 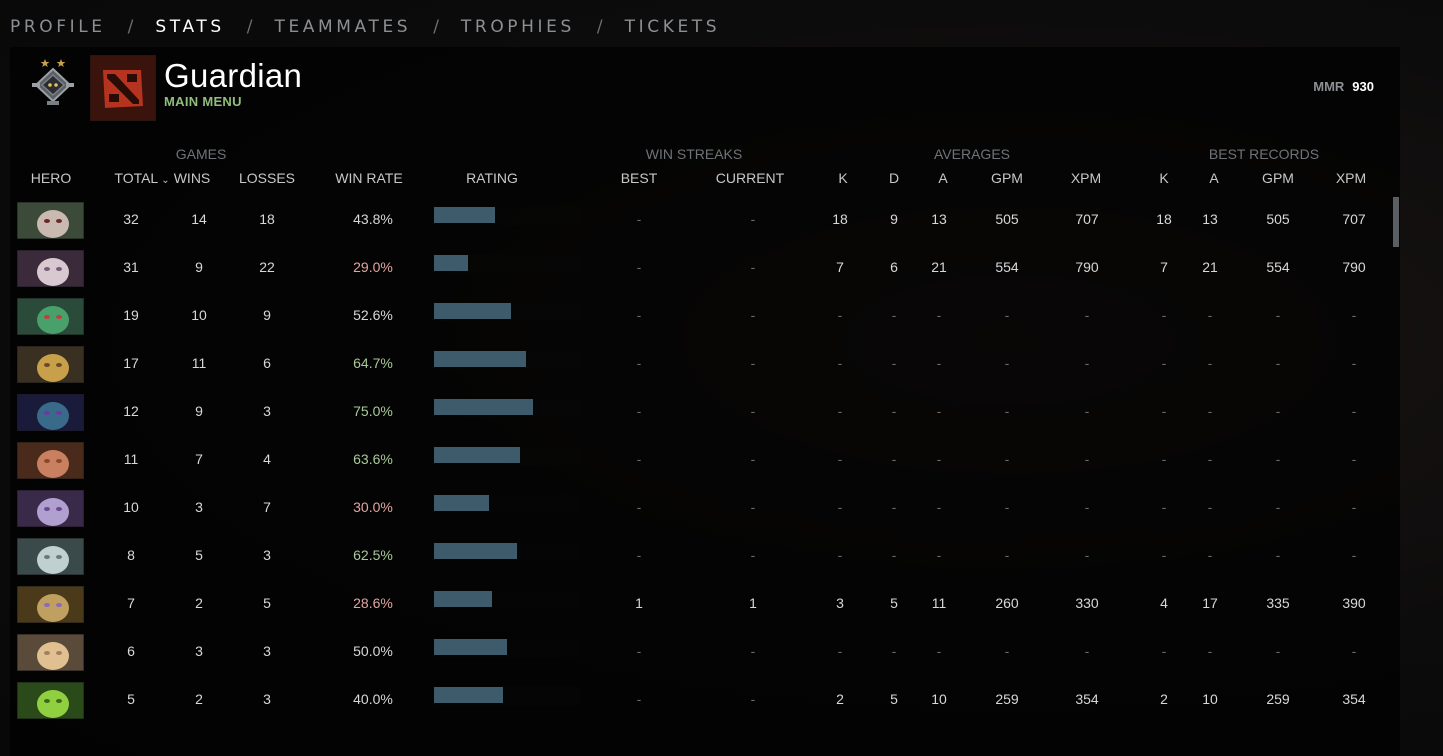 I want to click on col-header-hero: HERO, so click(x=51, y=178).